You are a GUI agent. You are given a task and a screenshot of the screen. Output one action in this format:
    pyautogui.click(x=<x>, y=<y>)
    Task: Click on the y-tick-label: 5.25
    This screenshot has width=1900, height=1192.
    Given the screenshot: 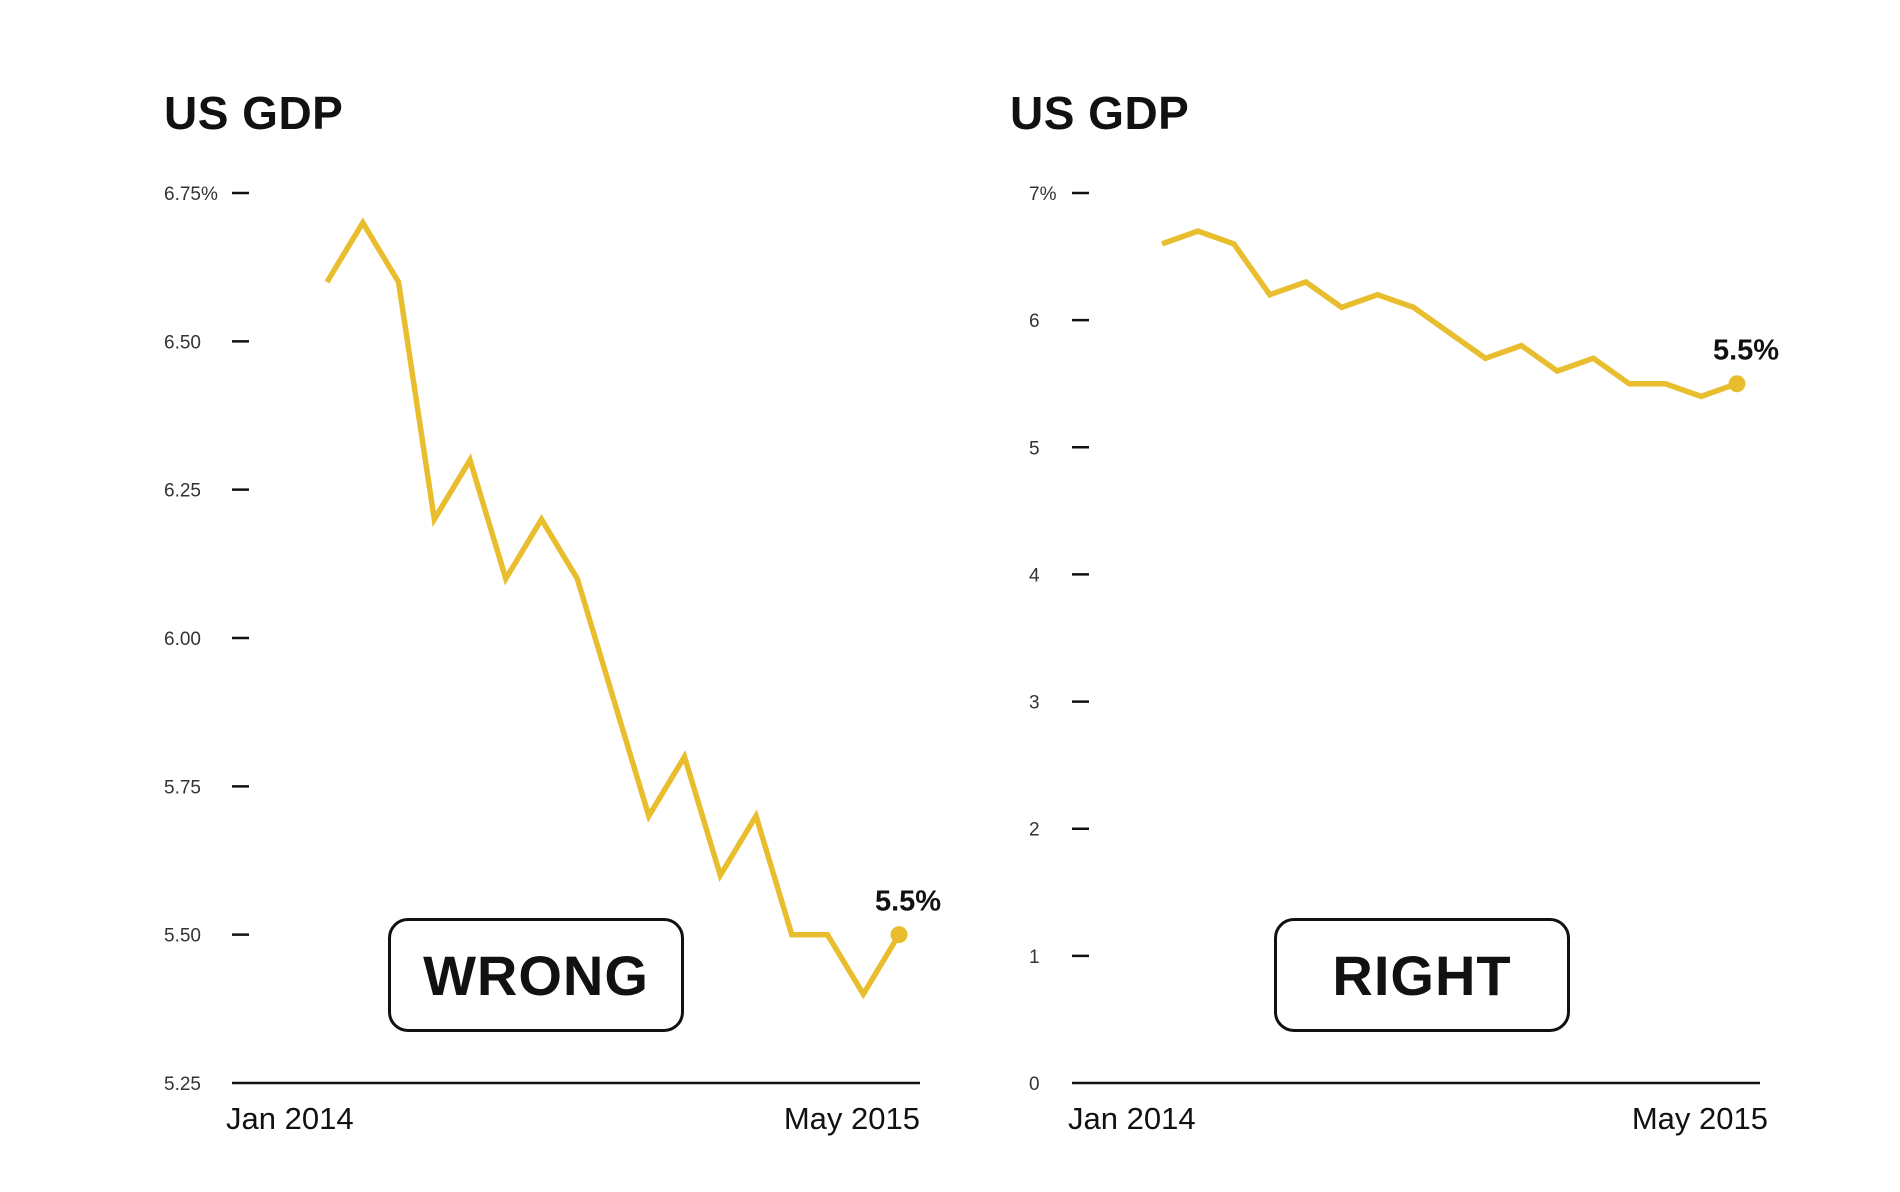 What is the action you would take?
    pyautogui.click(x=182, y=1084)
    